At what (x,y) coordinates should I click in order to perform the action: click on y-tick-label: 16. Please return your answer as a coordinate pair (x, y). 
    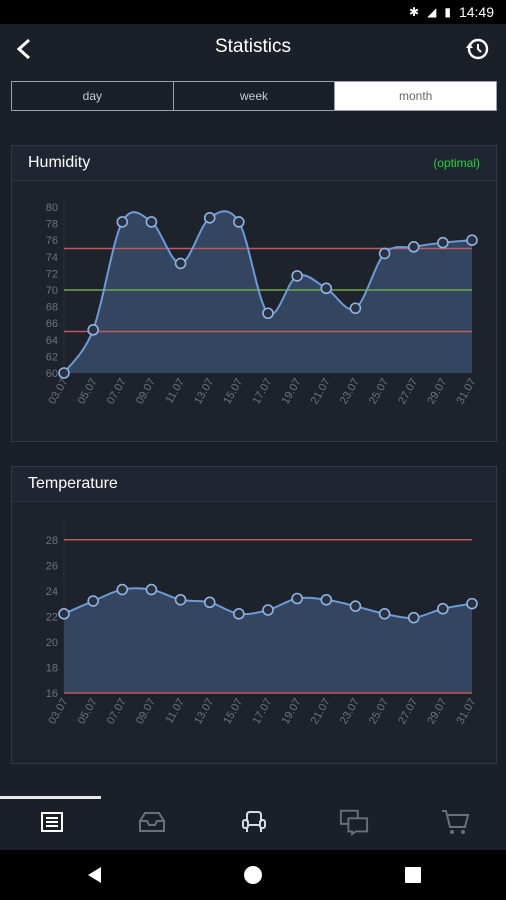
    Looking at the image, I should click on (52, 694).